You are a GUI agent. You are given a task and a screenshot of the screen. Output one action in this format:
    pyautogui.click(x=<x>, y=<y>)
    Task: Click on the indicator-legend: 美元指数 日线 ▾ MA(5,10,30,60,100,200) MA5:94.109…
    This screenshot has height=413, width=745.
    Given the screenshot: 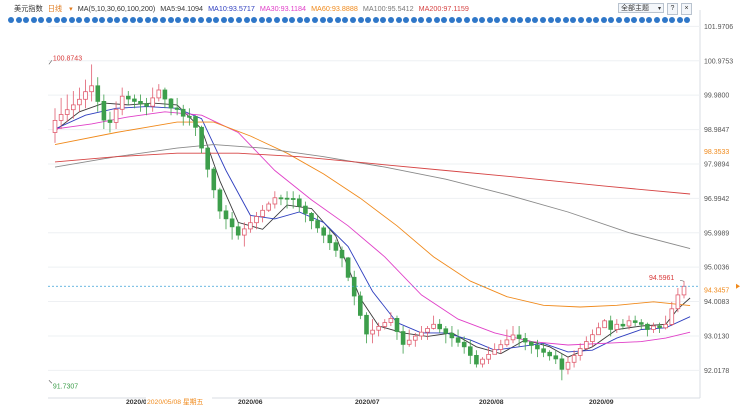 What is the action you would take?
    pyautogui.click(x=244, y=9)
    